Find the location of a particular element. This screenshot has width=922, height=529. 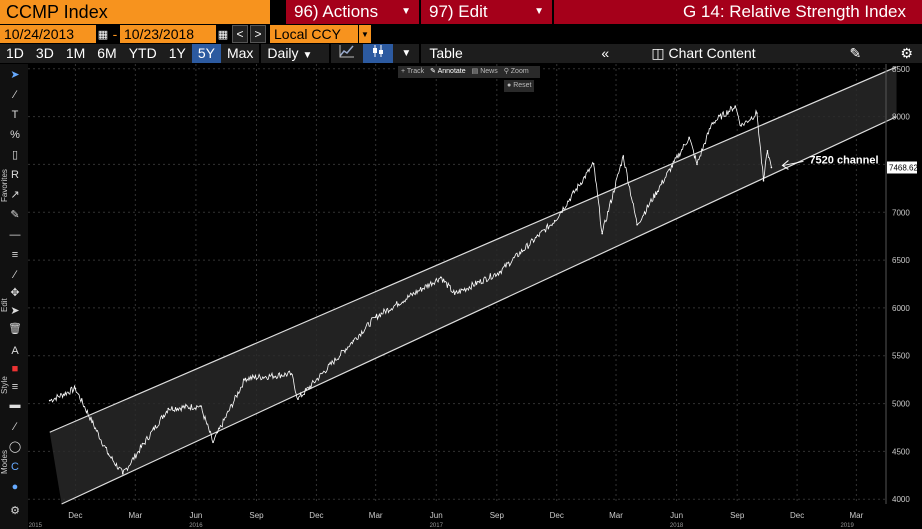

end-date-field: 10/23/2018 is located at coordinates (168, 34).